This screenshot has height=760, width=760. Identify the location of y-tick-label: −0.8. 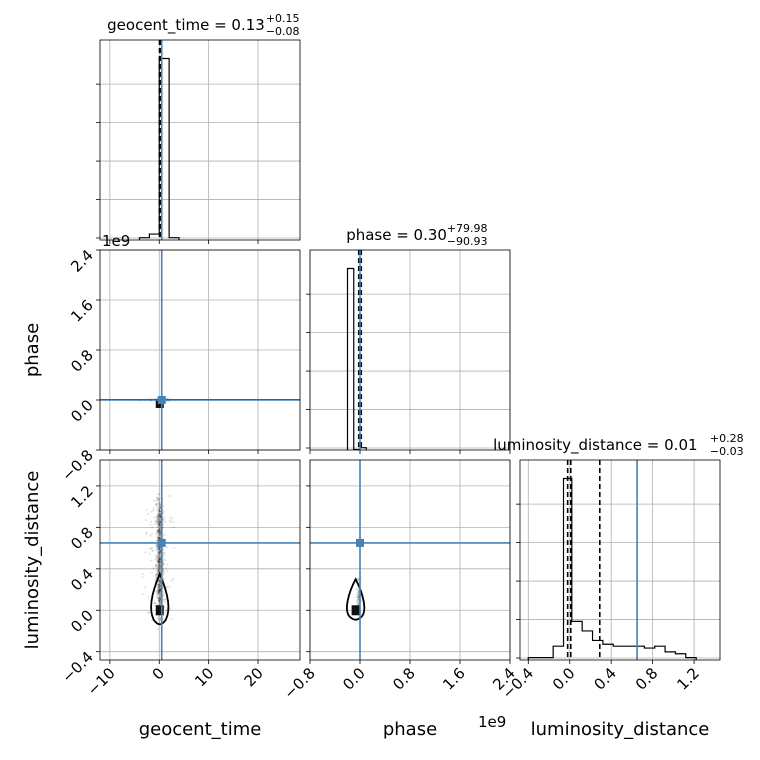
(77, 465).